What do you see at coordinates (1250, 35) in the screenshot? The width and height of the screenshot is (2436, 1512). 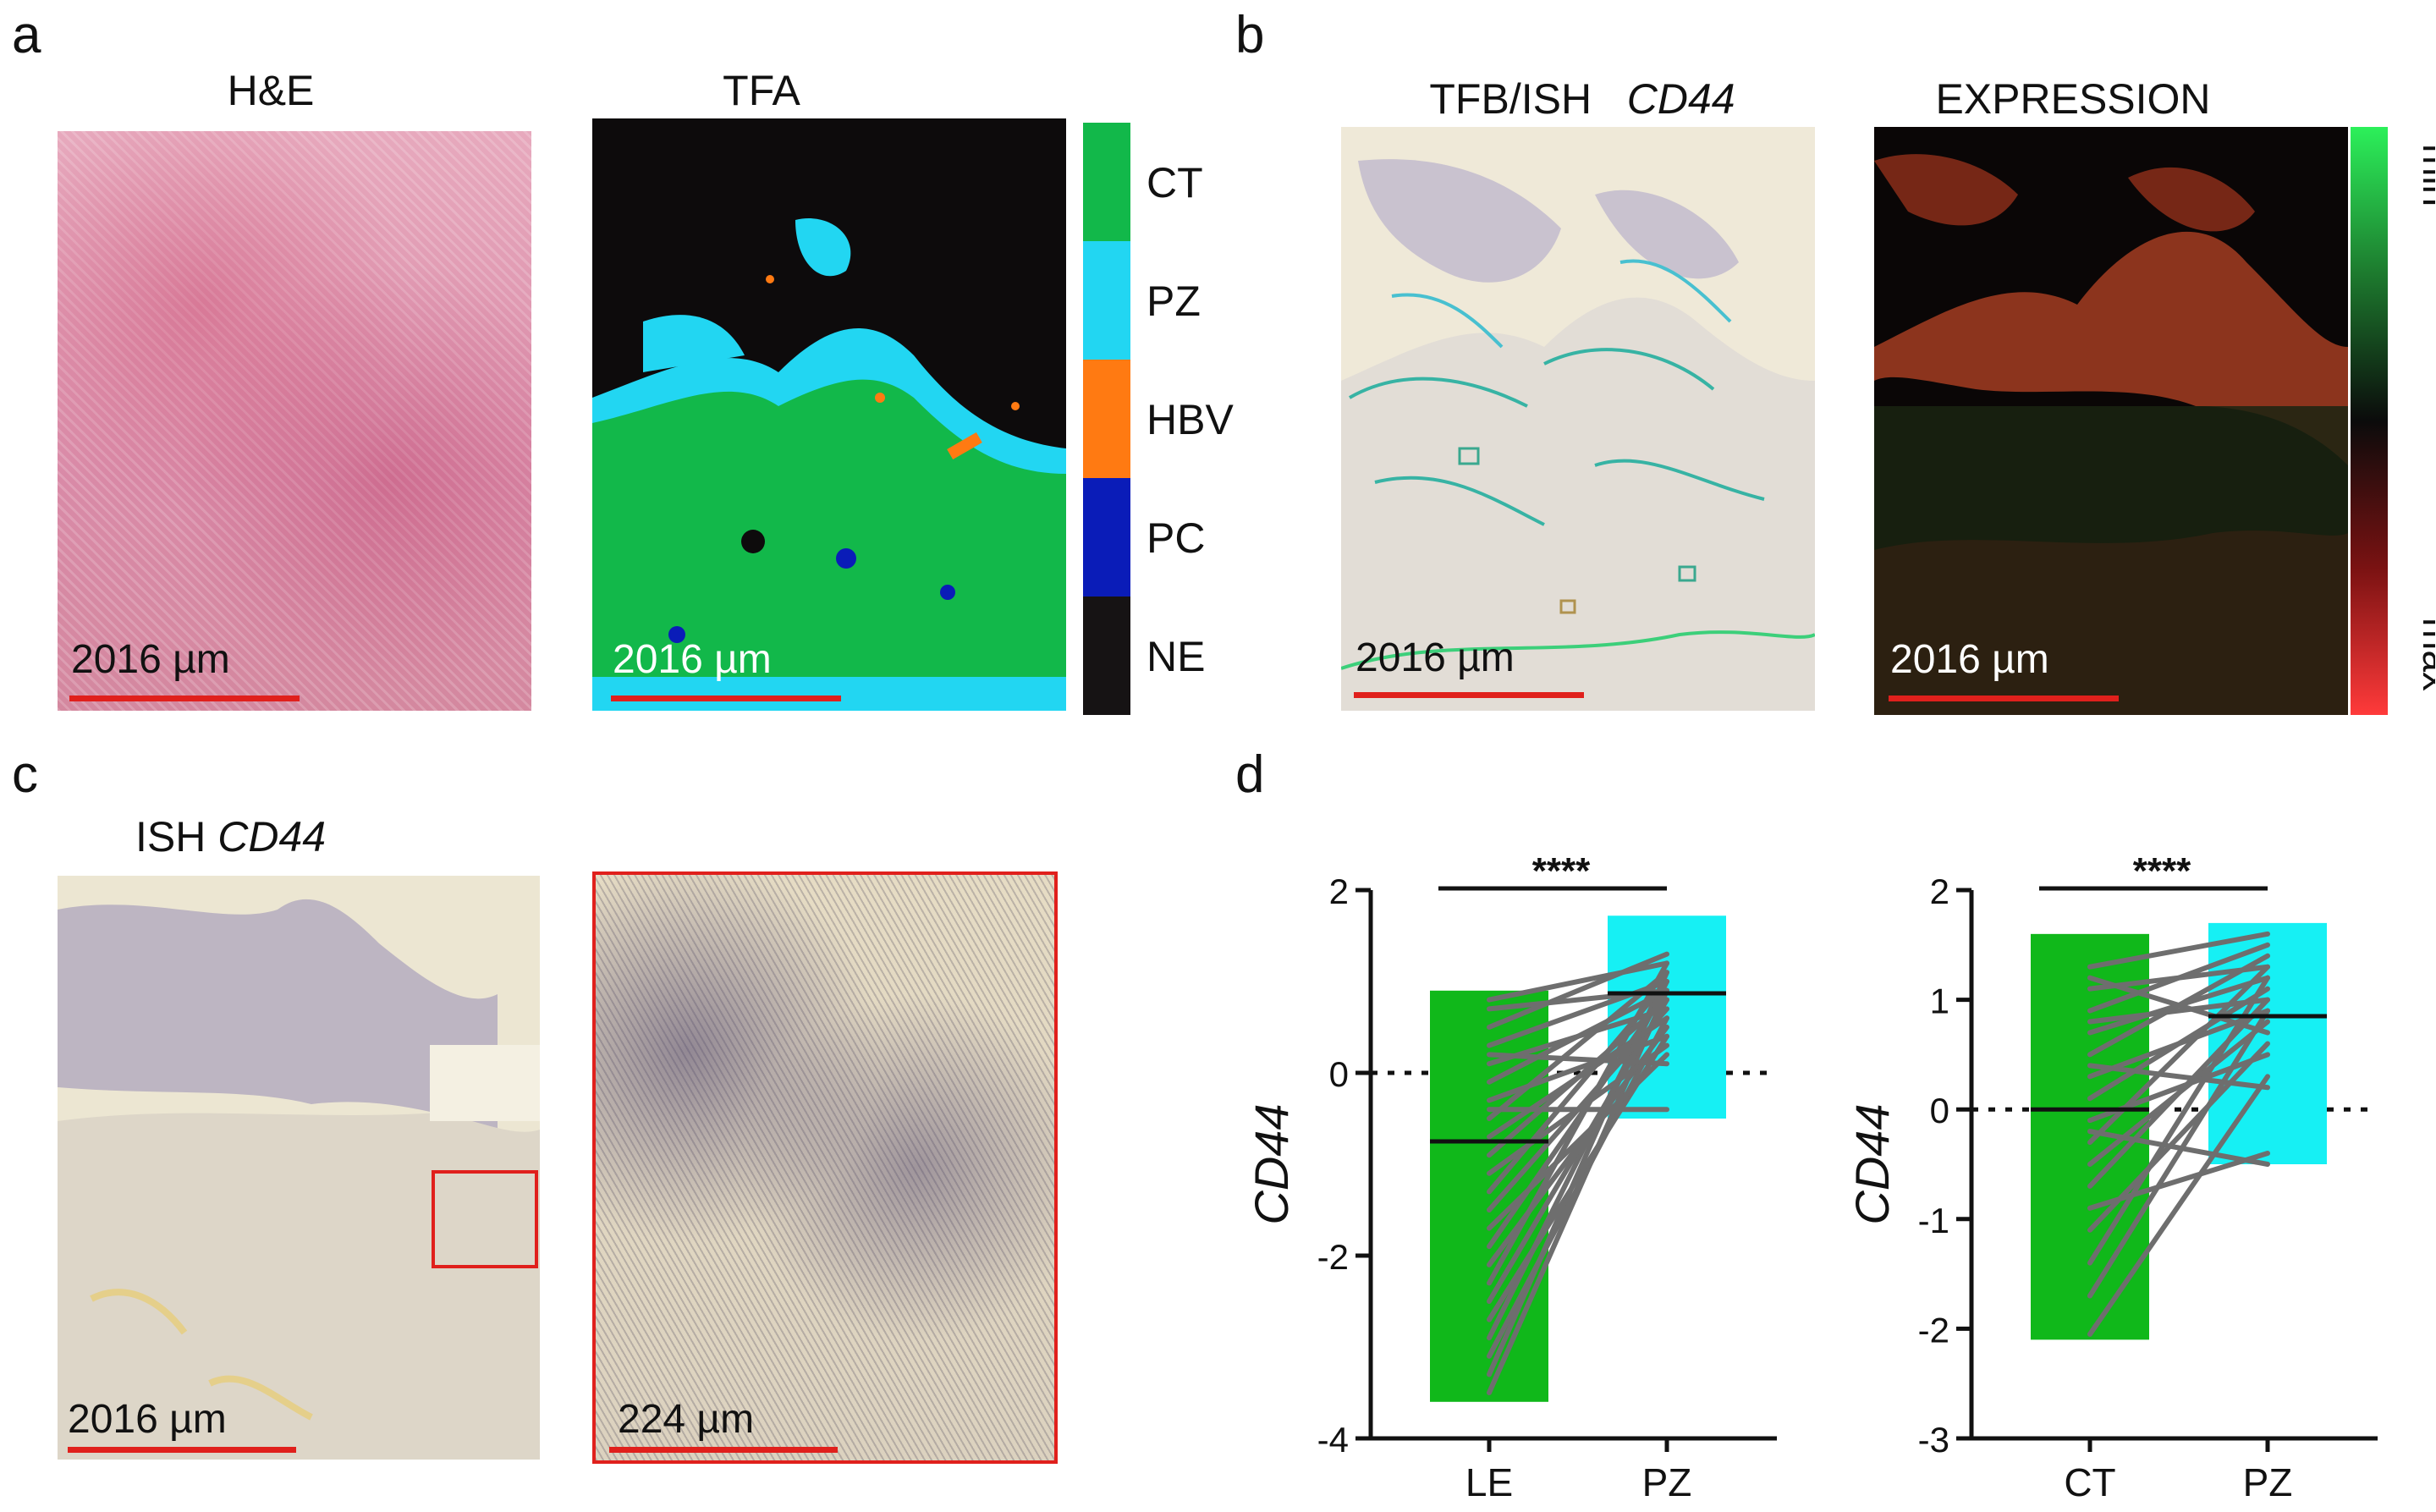 I see `panel-letter-b: b` at bounding box center [1250, 35].